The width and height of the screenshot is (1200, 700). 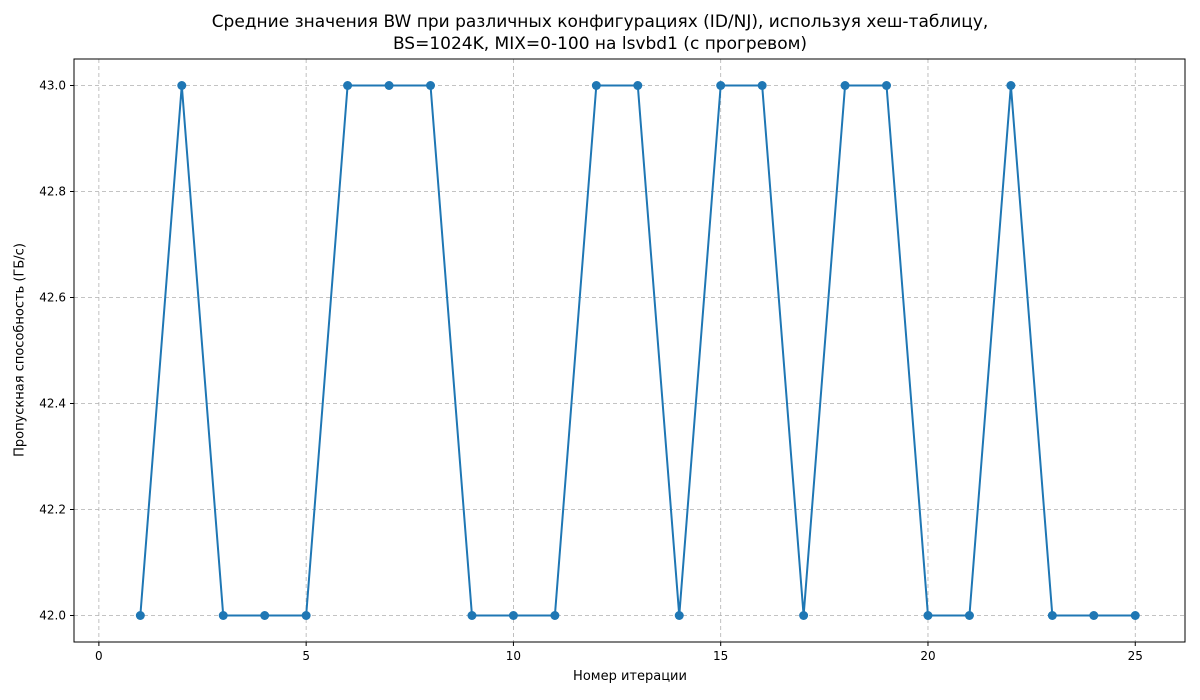 I want to click on x-tick-label: 15, so click(x=720, y=656).